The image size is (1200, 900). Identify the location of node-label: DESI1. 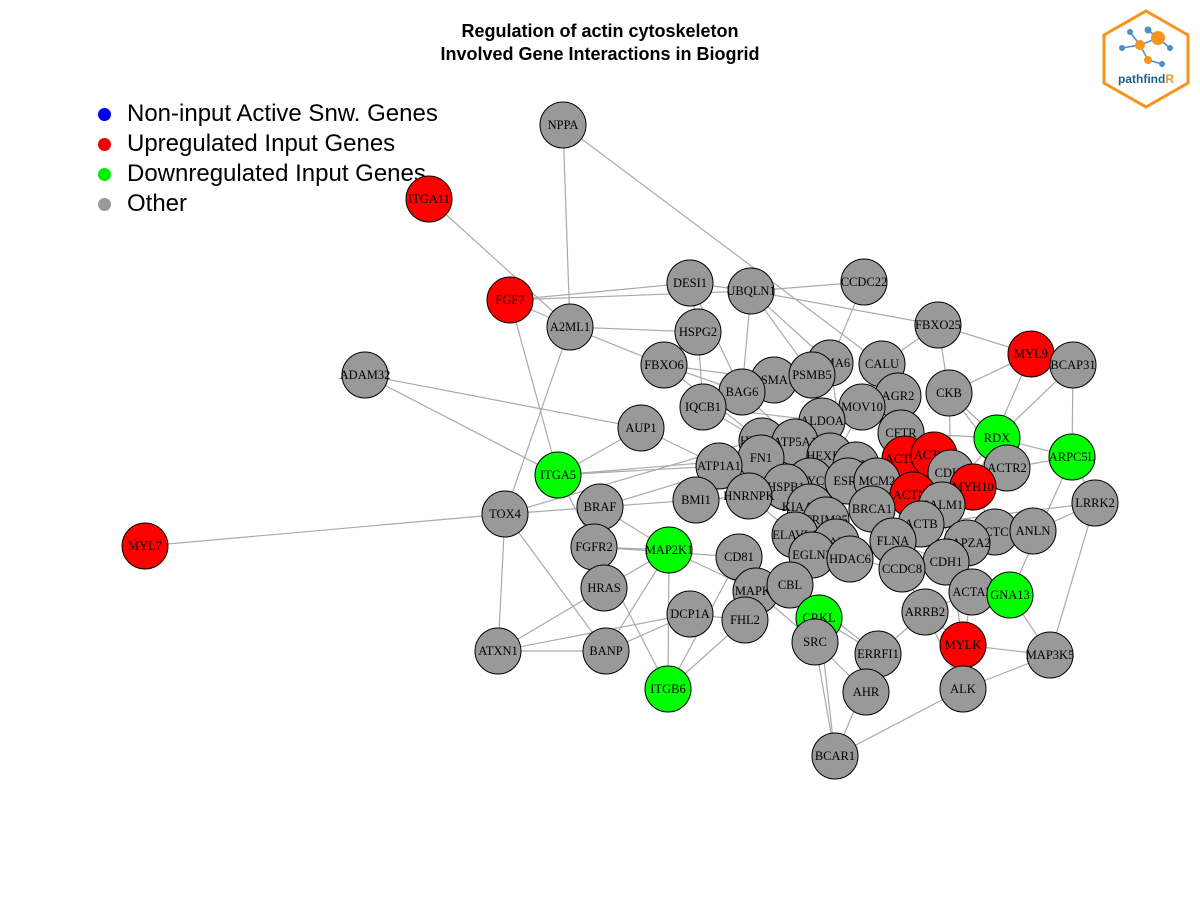
(690, 283).